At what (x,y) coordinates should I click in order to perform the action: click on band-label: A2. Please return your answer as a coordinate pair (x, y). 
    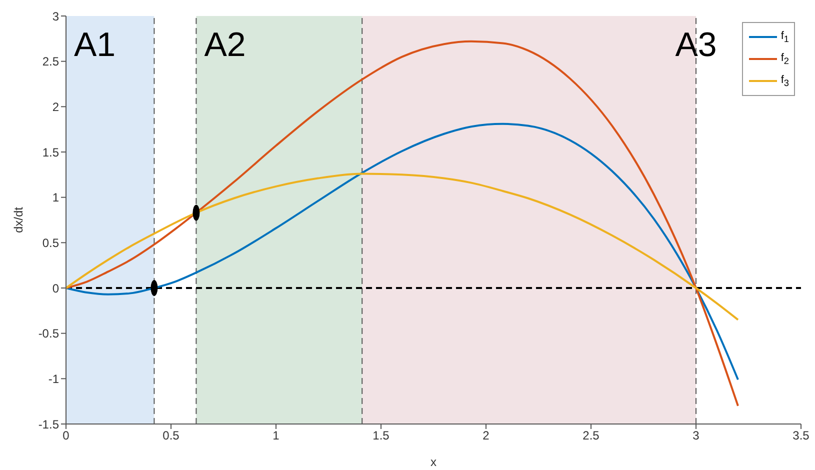
    Looking at the image, I should click on (225, 45).